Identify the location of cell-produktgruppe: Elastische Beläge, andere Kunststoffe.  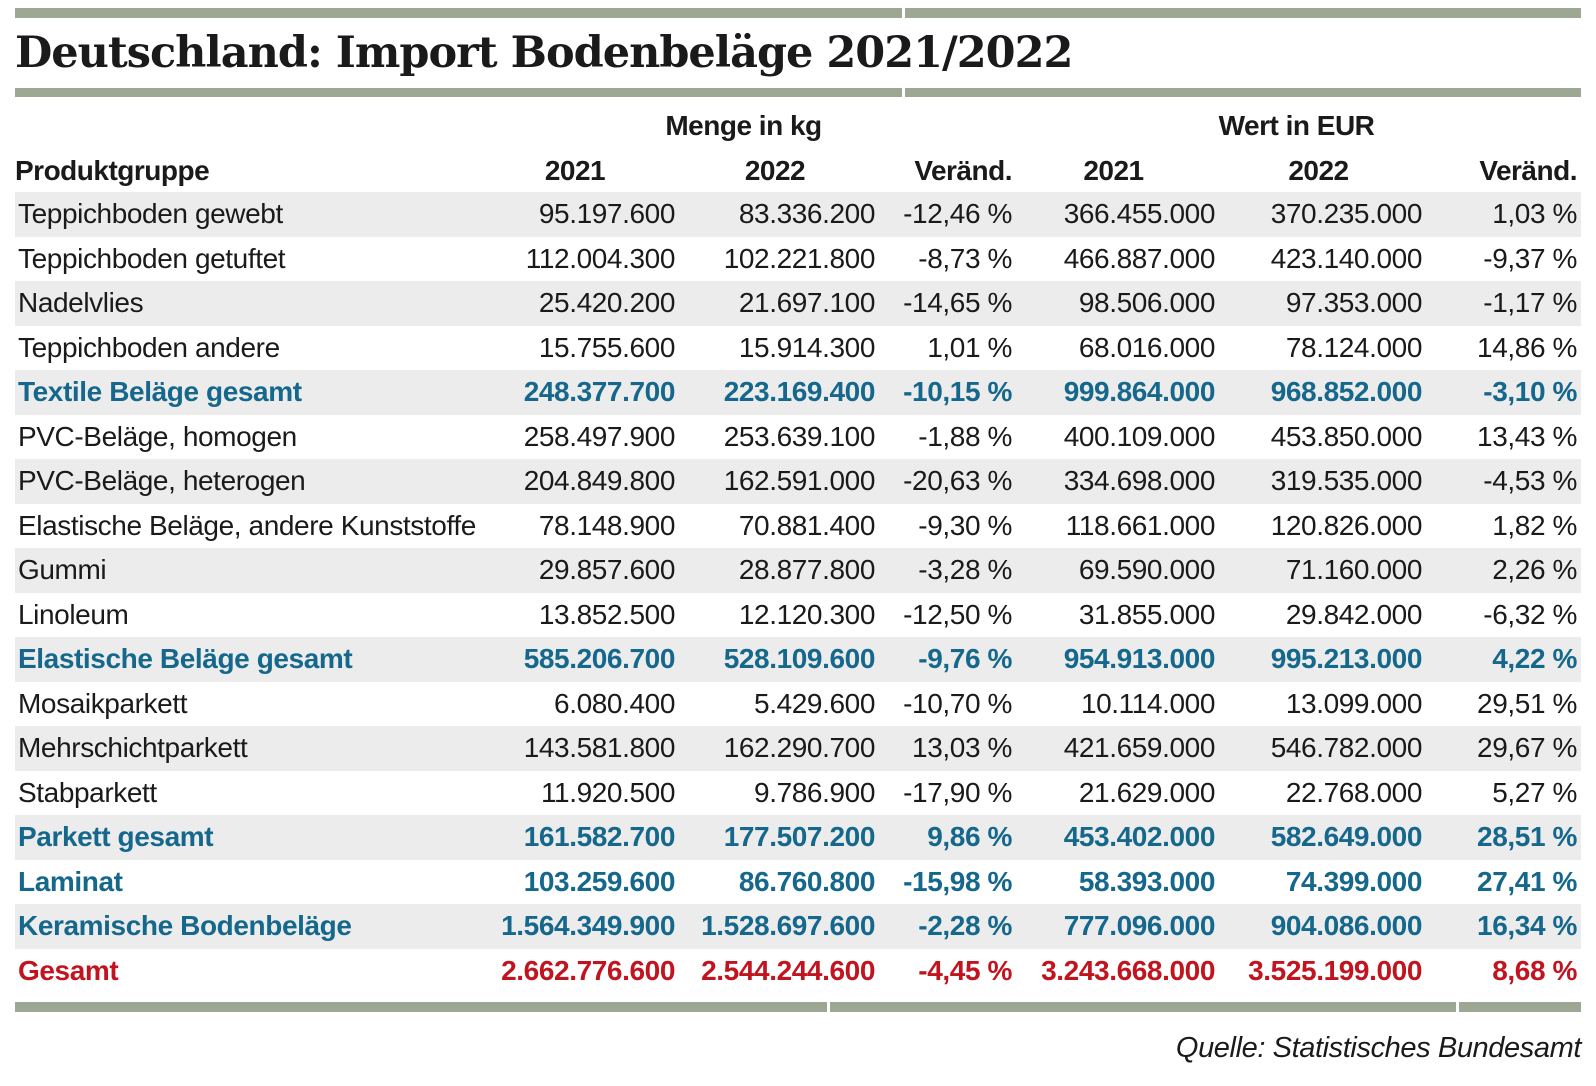
(247, 525).